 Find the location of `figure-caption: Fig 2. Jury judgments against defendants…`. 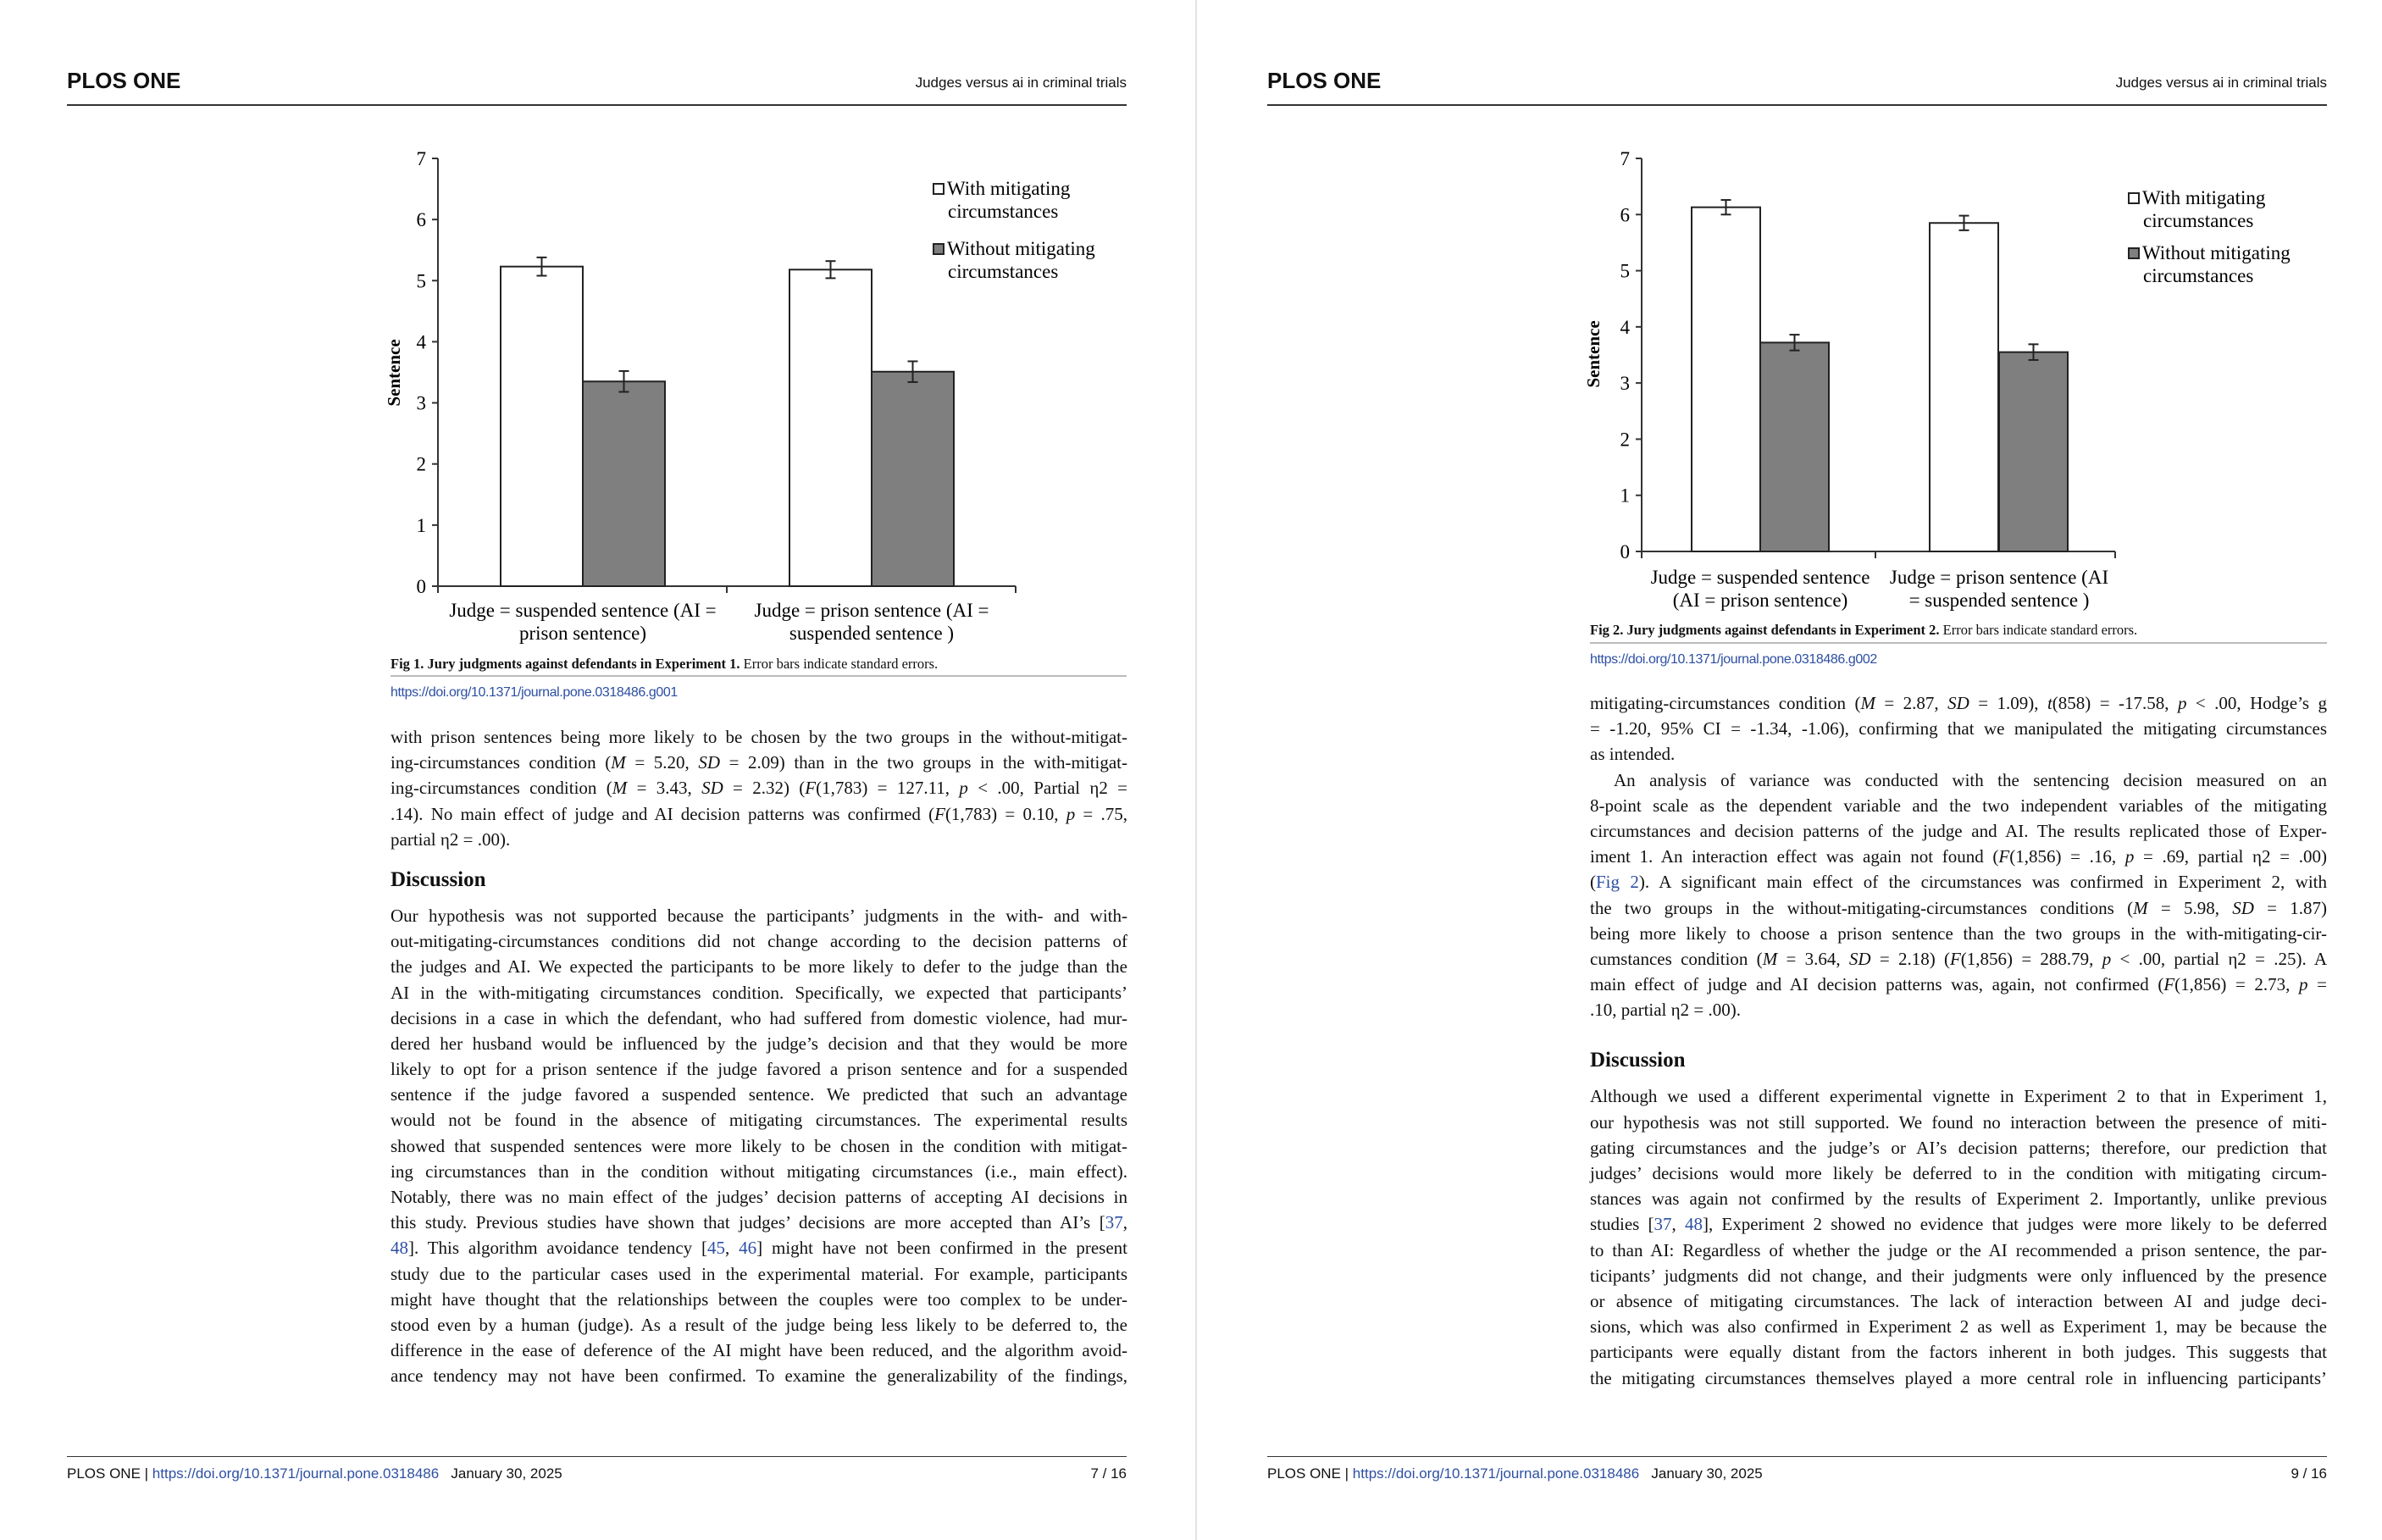

figure-caption: Fig 2. Jury judgments against defendants… is located at coordinates (1863, 630).